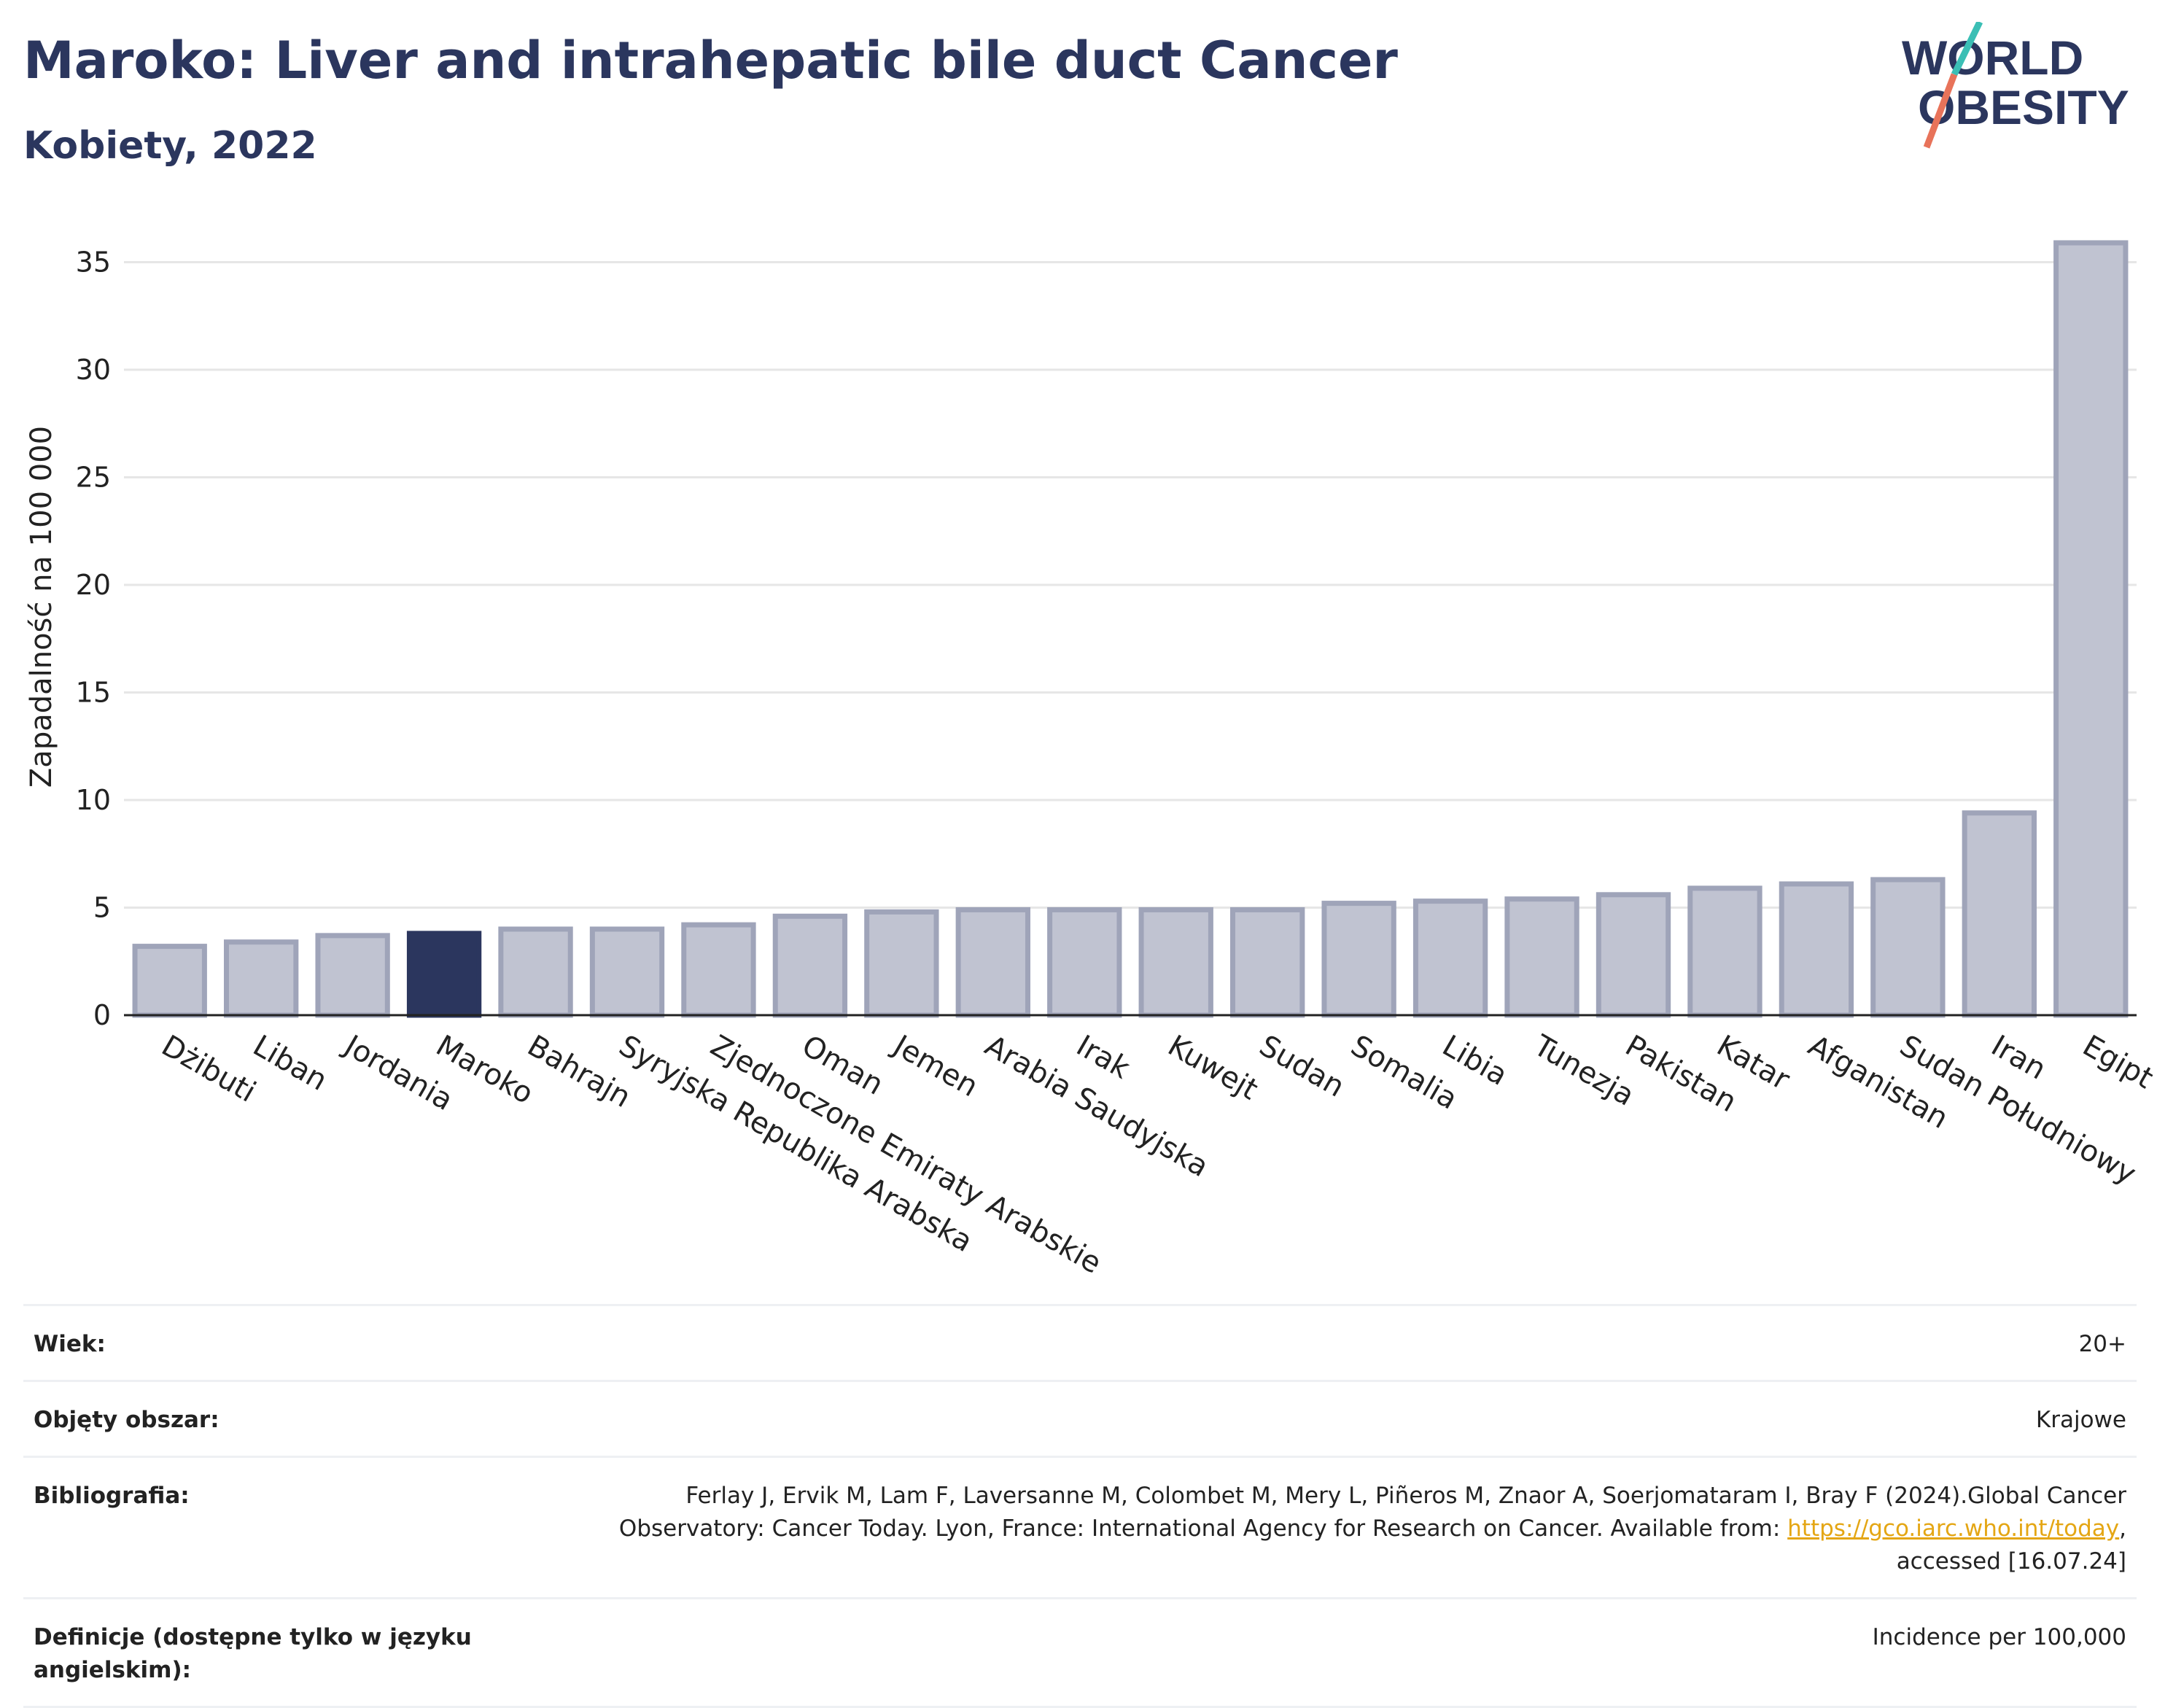 The image size is (2157, 1708). I want to click on y-tick-label: 10, so click(93, 800).